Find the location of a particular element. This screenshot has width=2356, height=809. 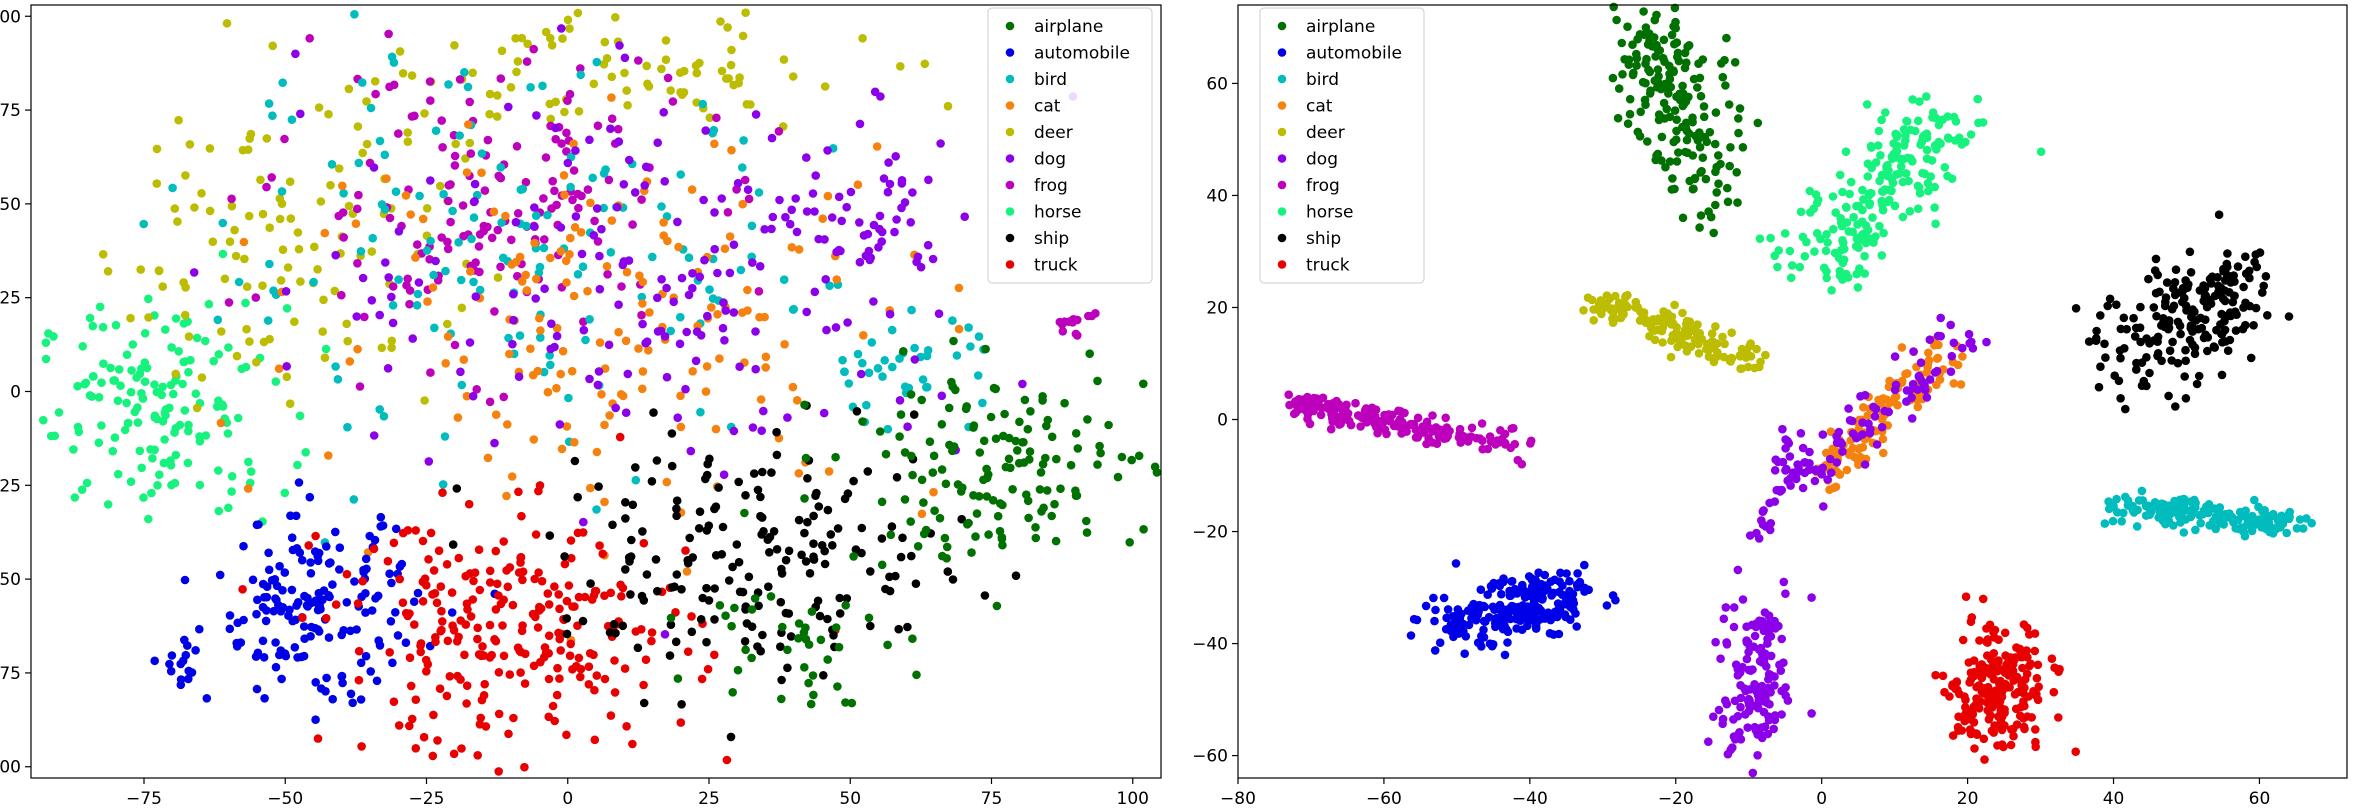

y-tick-label: −60 is located at coordinates (1210, 757).